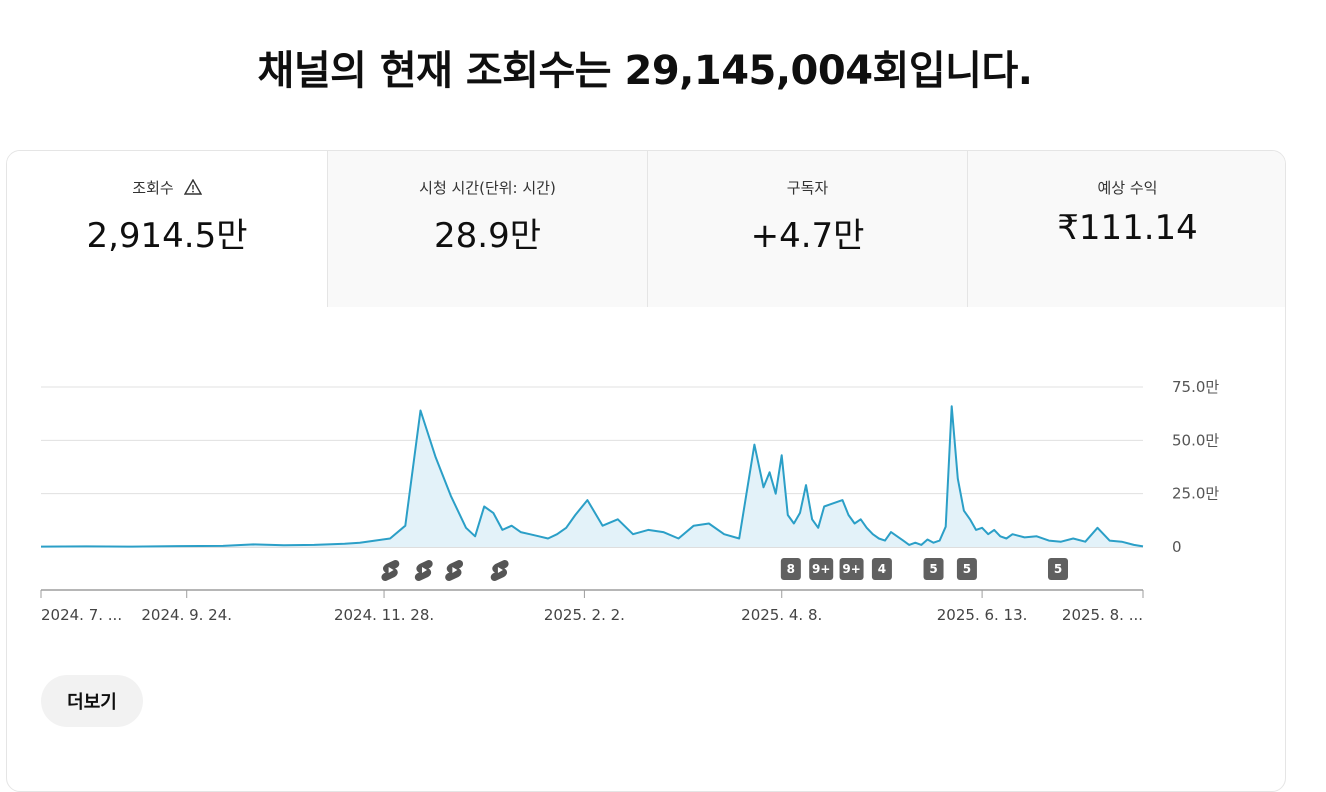 Image resolution: width=1326 pixels, height=792 pixels. I want to click on y-tick-label: 0, so click(1177, 547).